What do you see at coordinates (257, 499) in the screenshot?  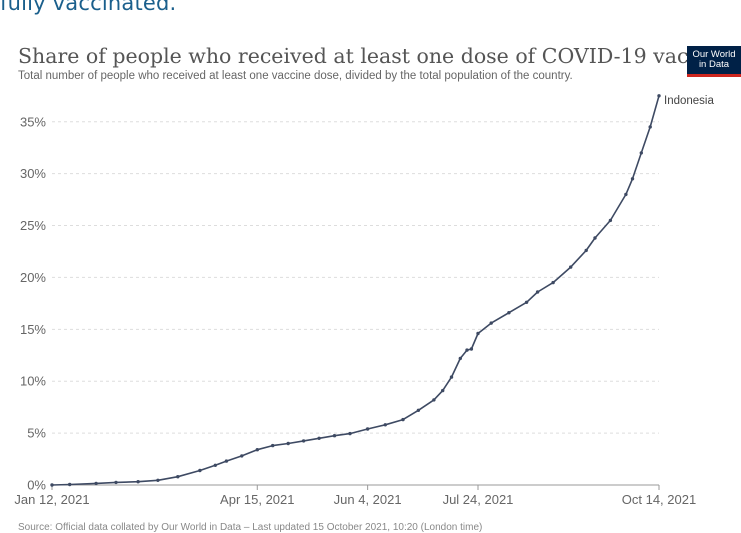 I see `x-tick-label: Apr 15, 2021` at bounding box center [257, 499].